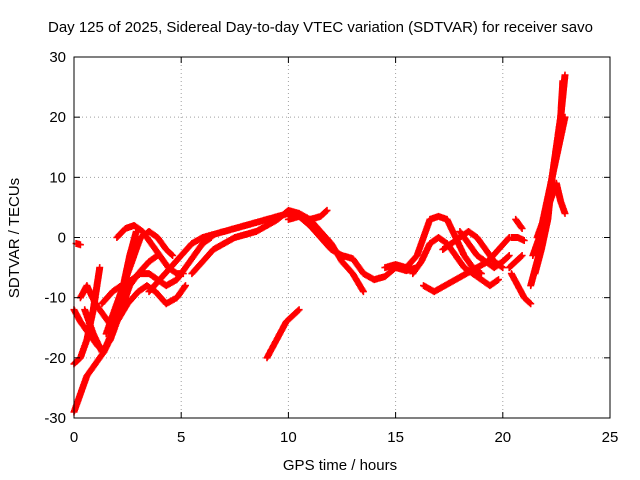 The image size is (640, 480). I want to click on series-track-i, so click(145, 316).